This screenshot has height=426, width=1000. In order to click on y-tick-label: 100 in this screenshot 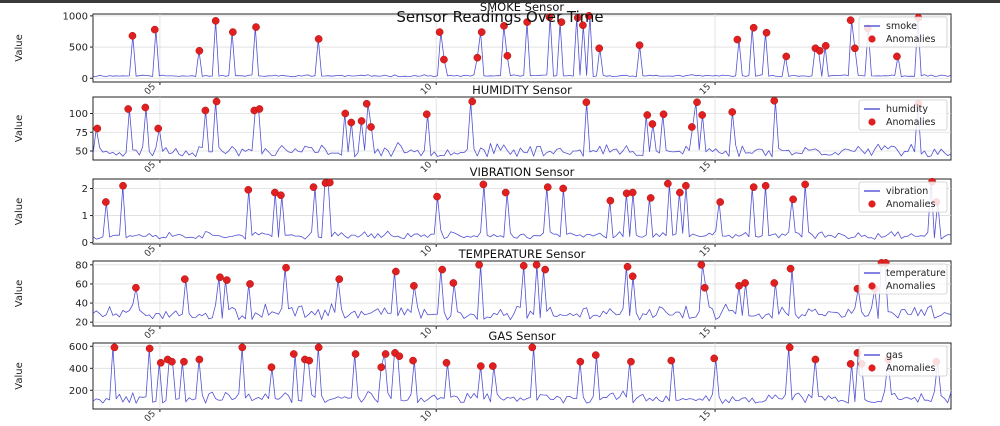, I will do `click(78, 114)`.